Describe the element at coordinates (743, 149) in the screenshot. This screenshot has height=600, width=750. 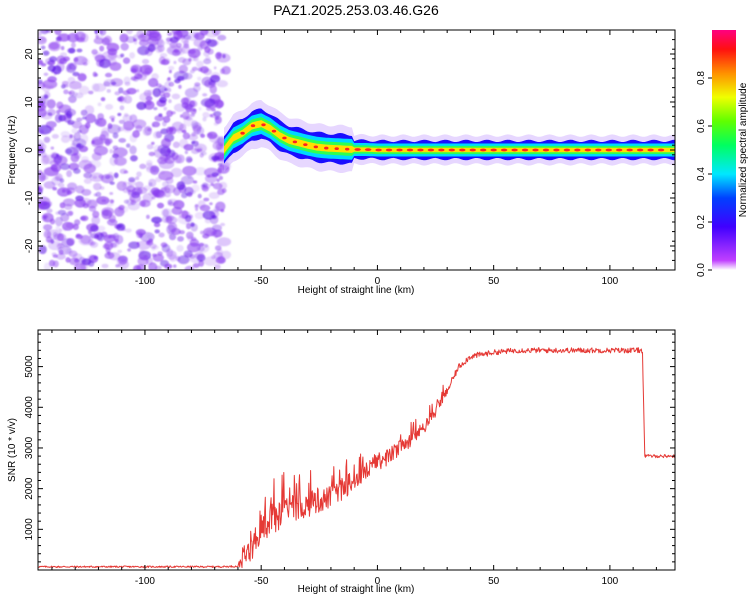
I see `colorbar-label: Normalized spectral amplitude` at that location.